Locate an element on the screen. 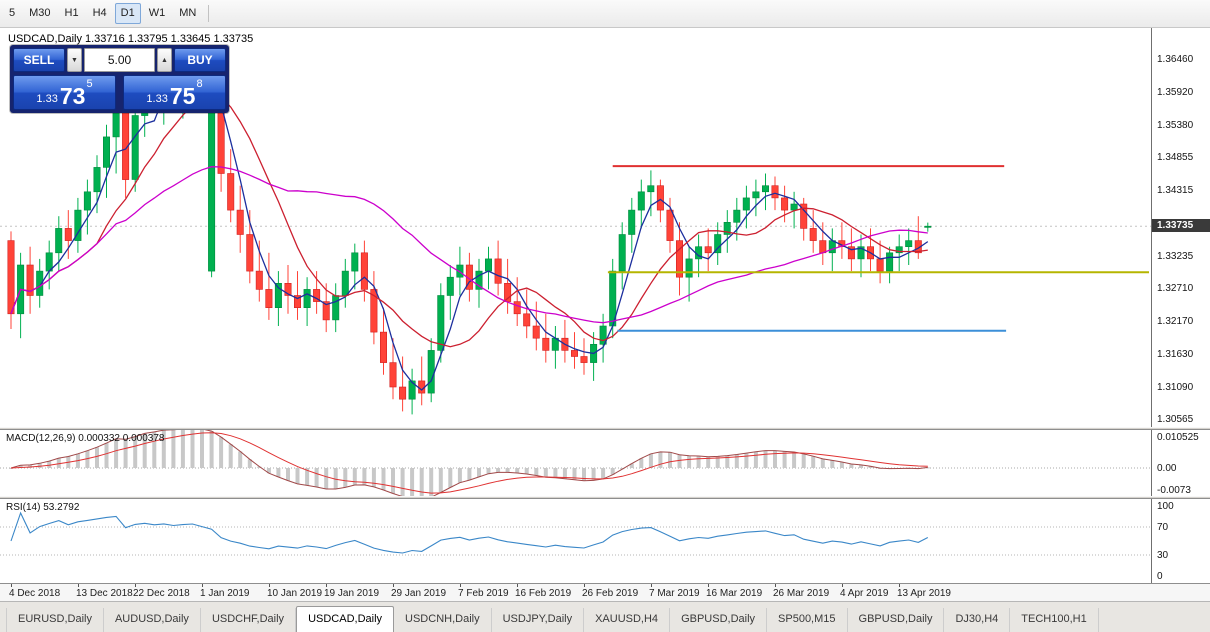 The width and height of the screenshot is (1210, 632). macd-label: MACD(12,26,9) 0.000332 0.000378 is located at coordinates (85, 438).